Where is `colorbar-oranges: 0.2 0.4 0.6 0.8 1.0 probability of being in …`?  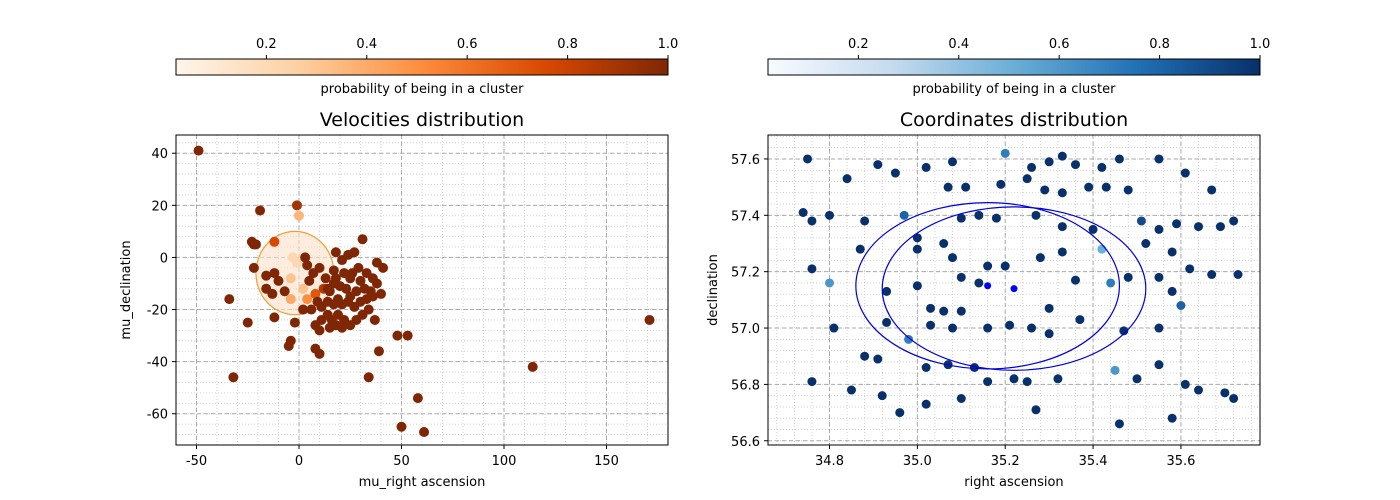
colorbar-oranges: 0.2 0.4 0.6 0.8 1.0 probability of being in … is located at coordinates (427, 67).